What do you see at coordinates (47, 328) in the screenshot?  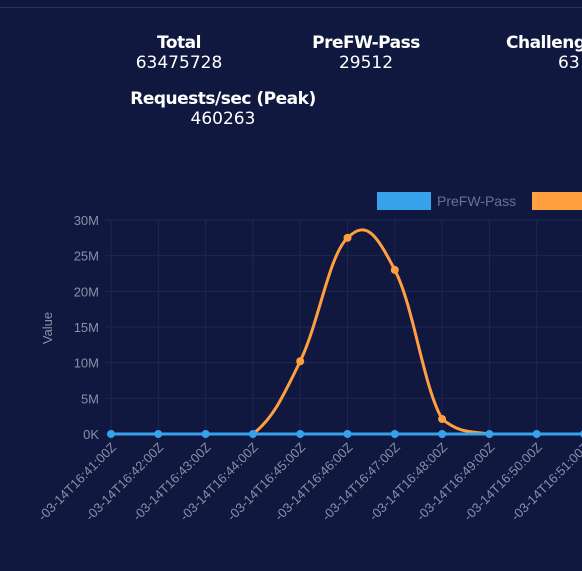 I see `y-axis-label: Value` at bounding box center [47, 328].